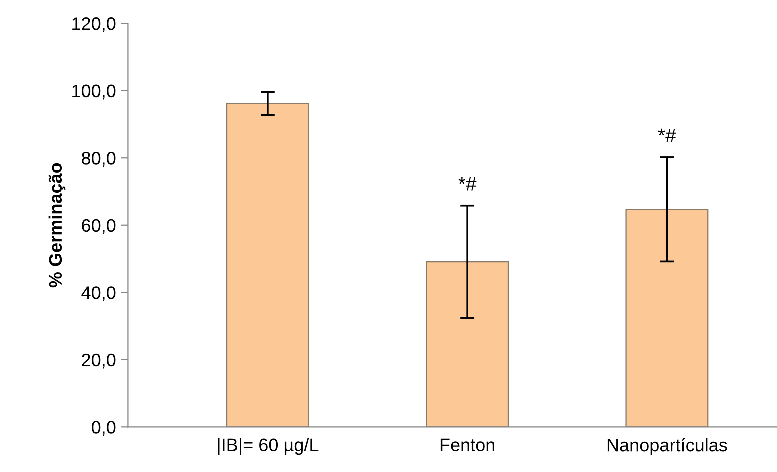 The image size is (777, 472). I want to click on x-tick-label: Nanopartículas, so click(668, 447).